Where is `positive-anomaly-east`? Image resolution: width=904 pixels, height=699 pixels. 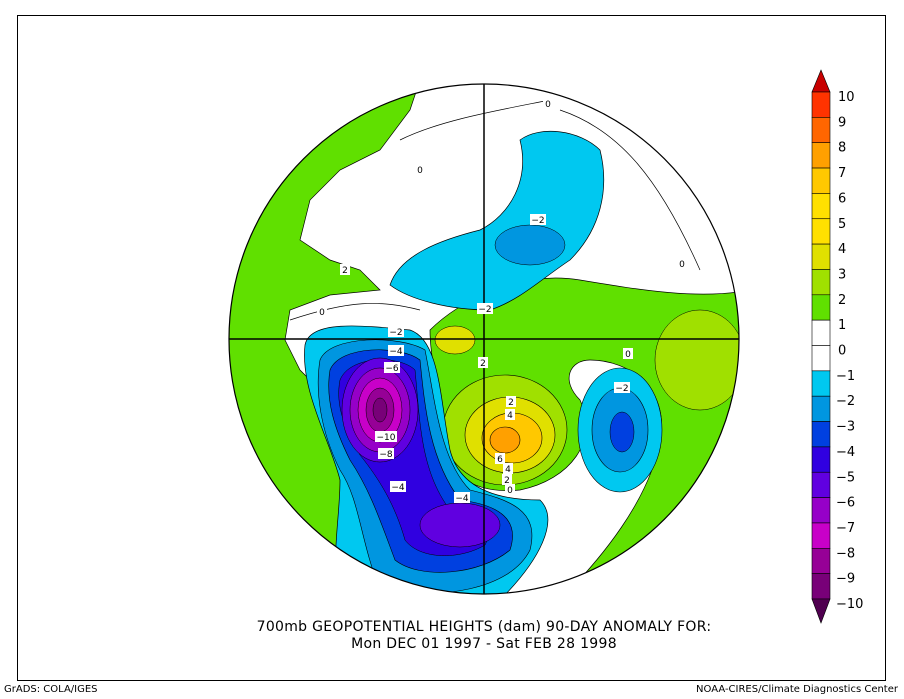
positive-anomaly-east is located at coordinates (696, 360).